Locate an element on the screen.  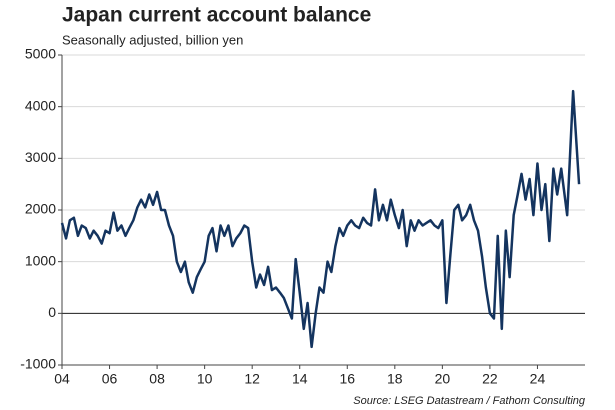
x-tick-label: 06 is located at coordinates (110, 379).